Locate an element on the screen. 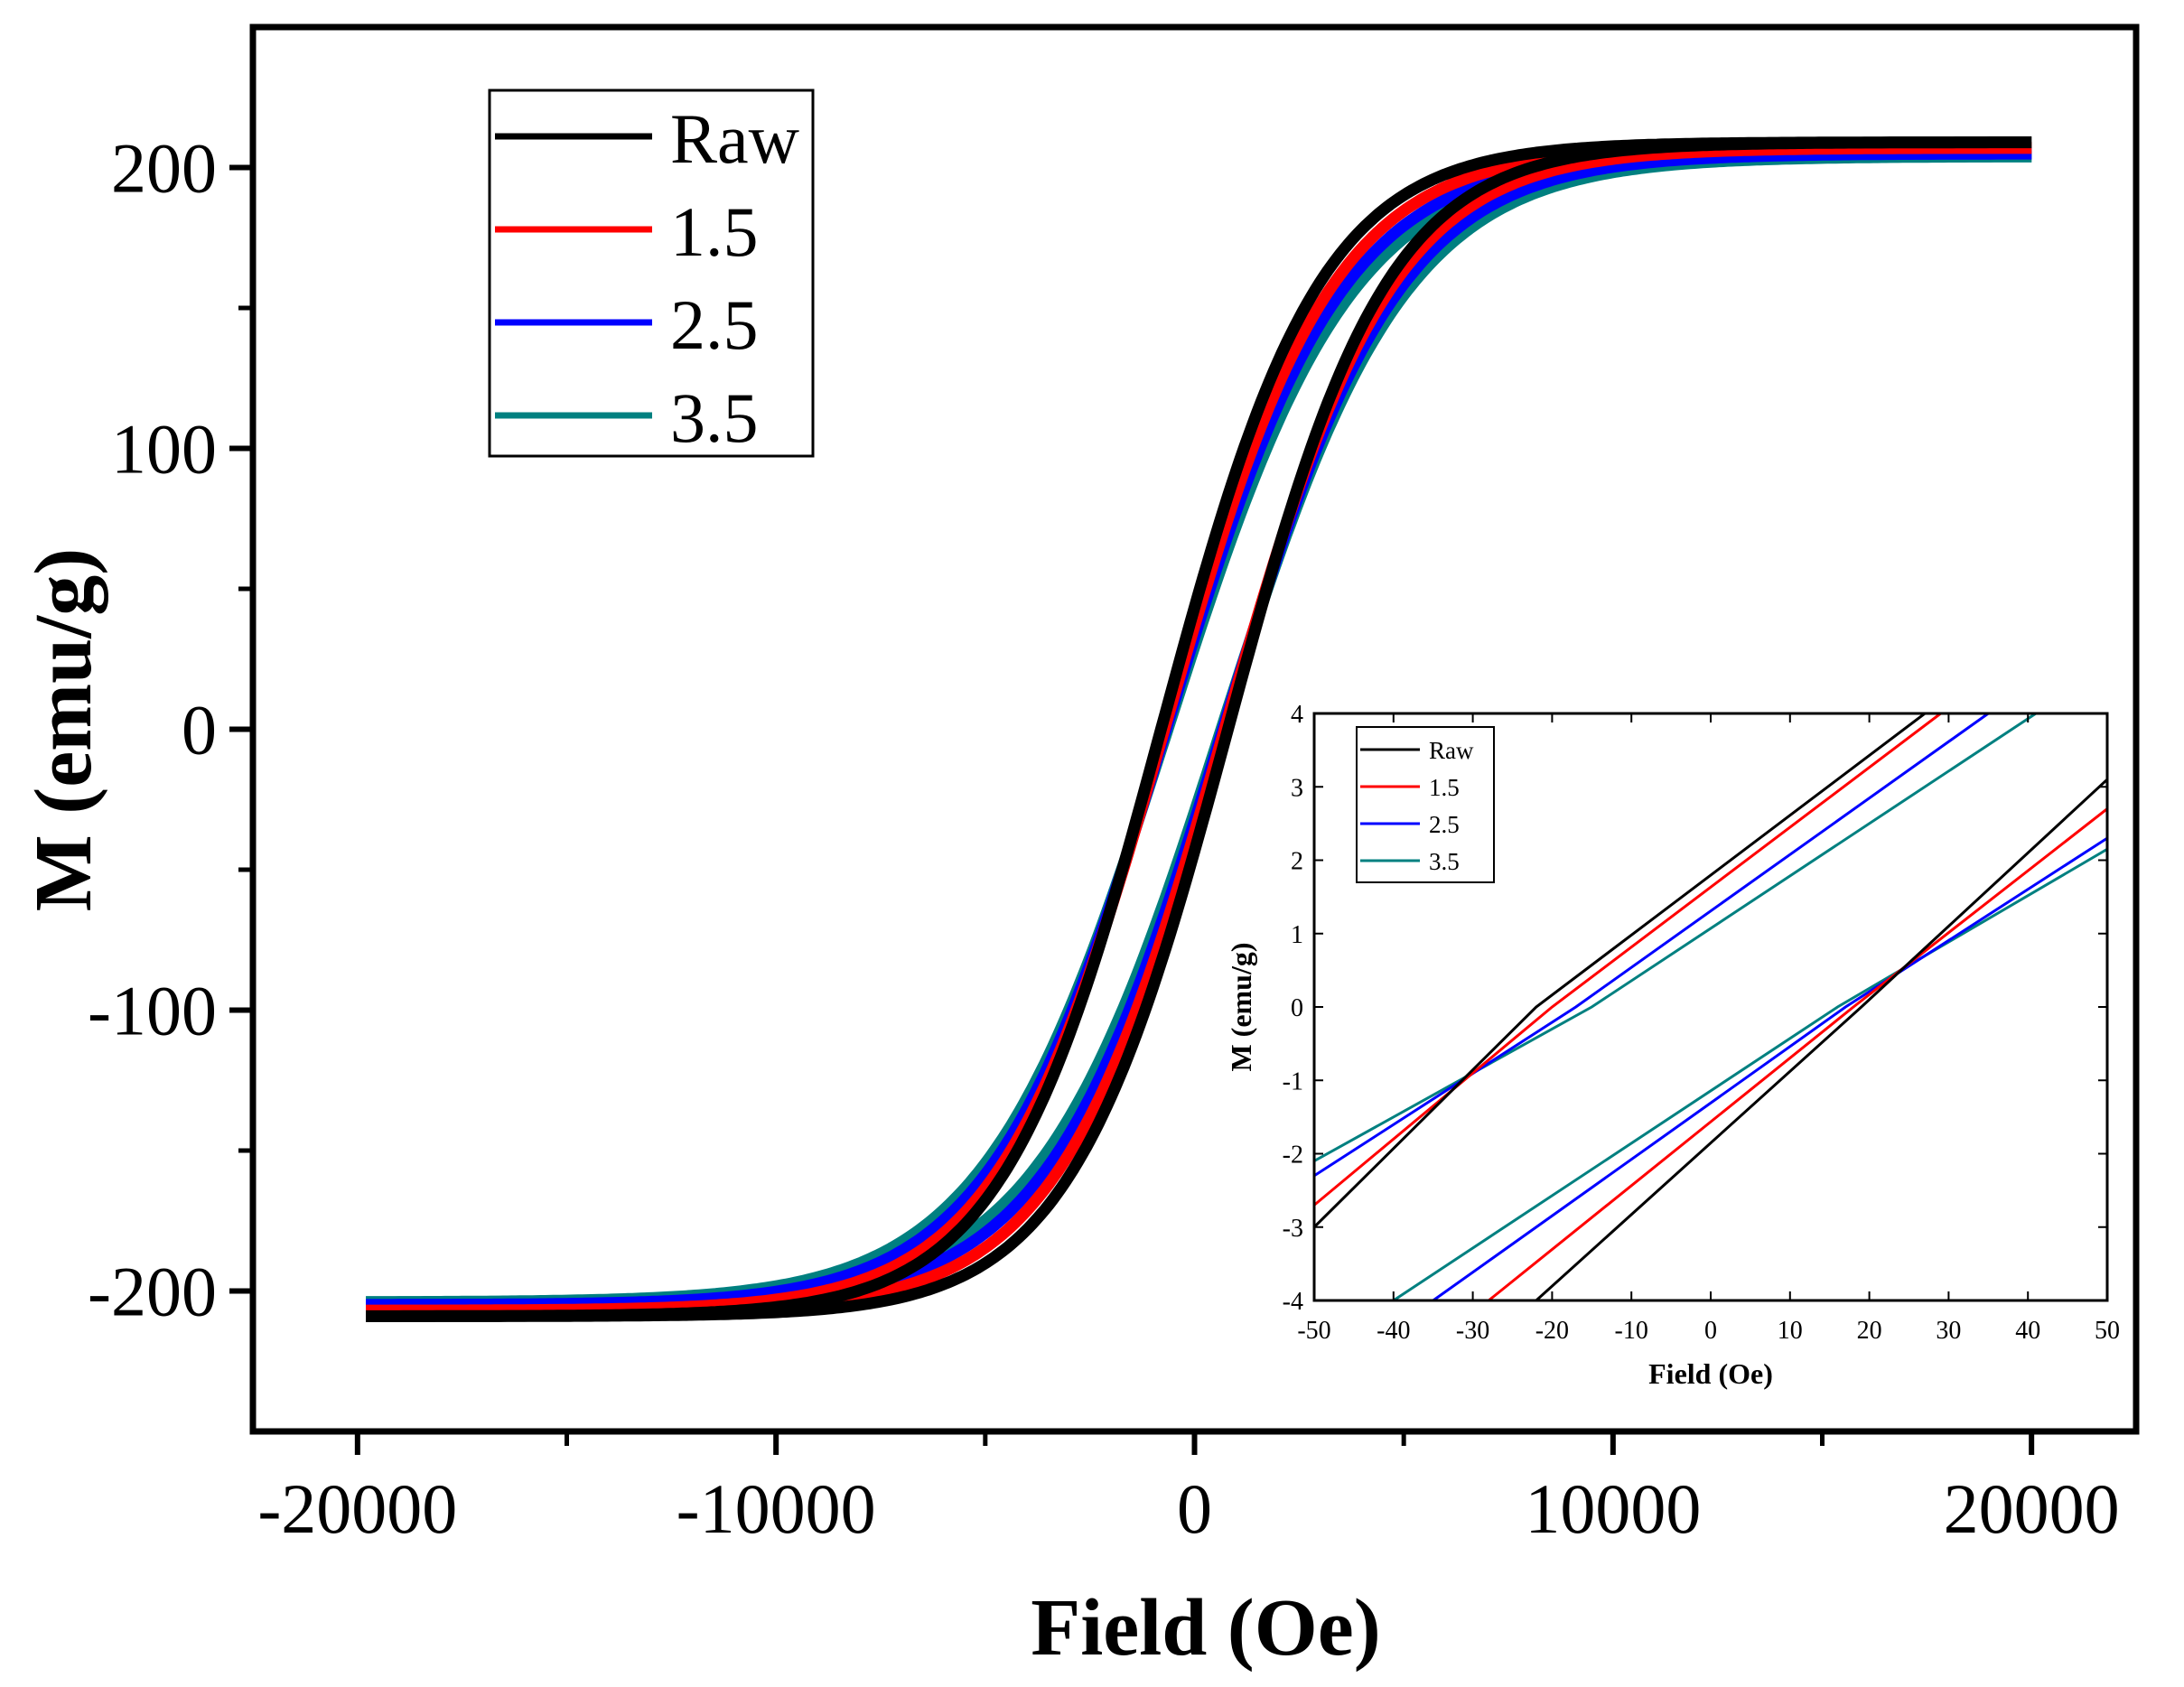 The width and height of the screenshot is (2184, 1687). inset-series-group is located at coordinates (1711, 1007).